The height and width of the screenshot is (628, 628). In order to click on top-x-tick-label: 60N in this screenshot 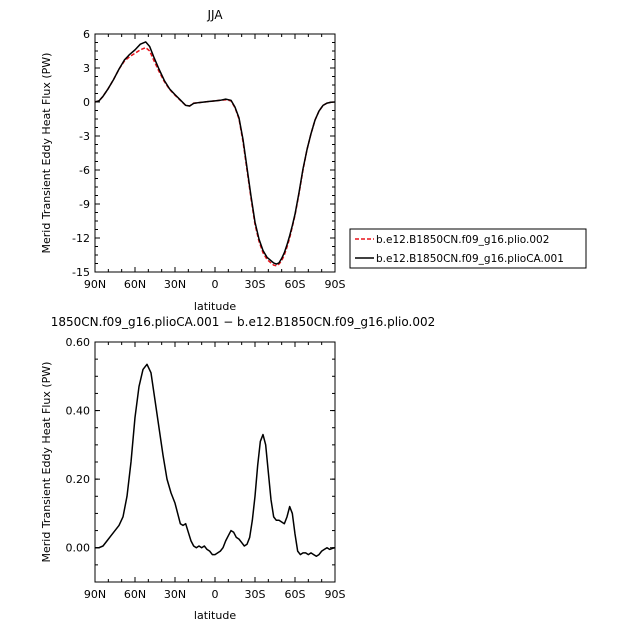, I will do `click(135, 284)`.